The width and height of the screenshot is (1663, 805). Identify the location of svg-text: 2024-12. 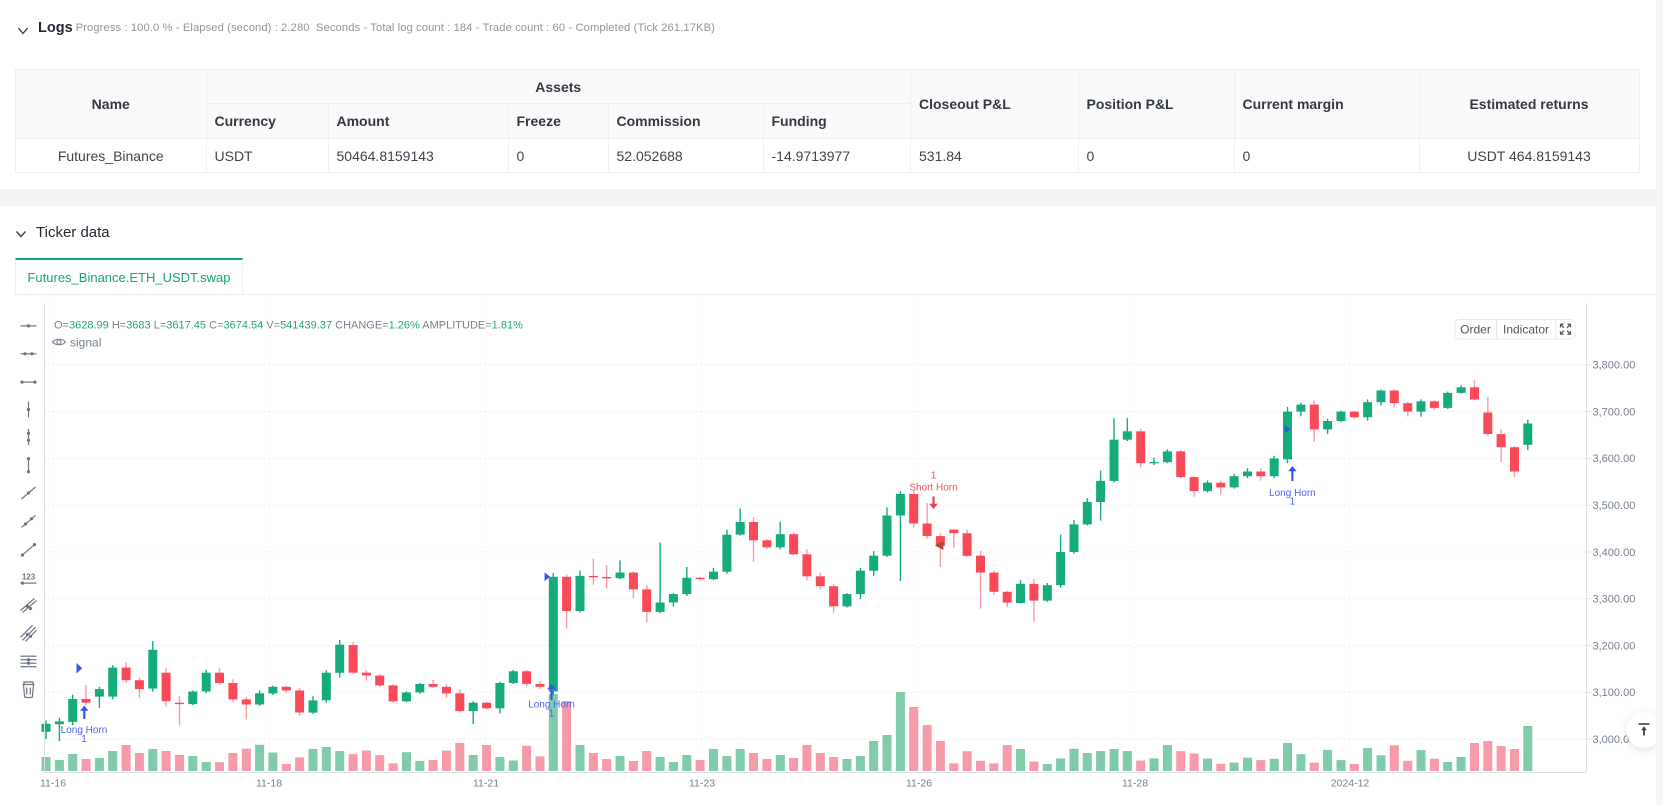
(1350, 784).